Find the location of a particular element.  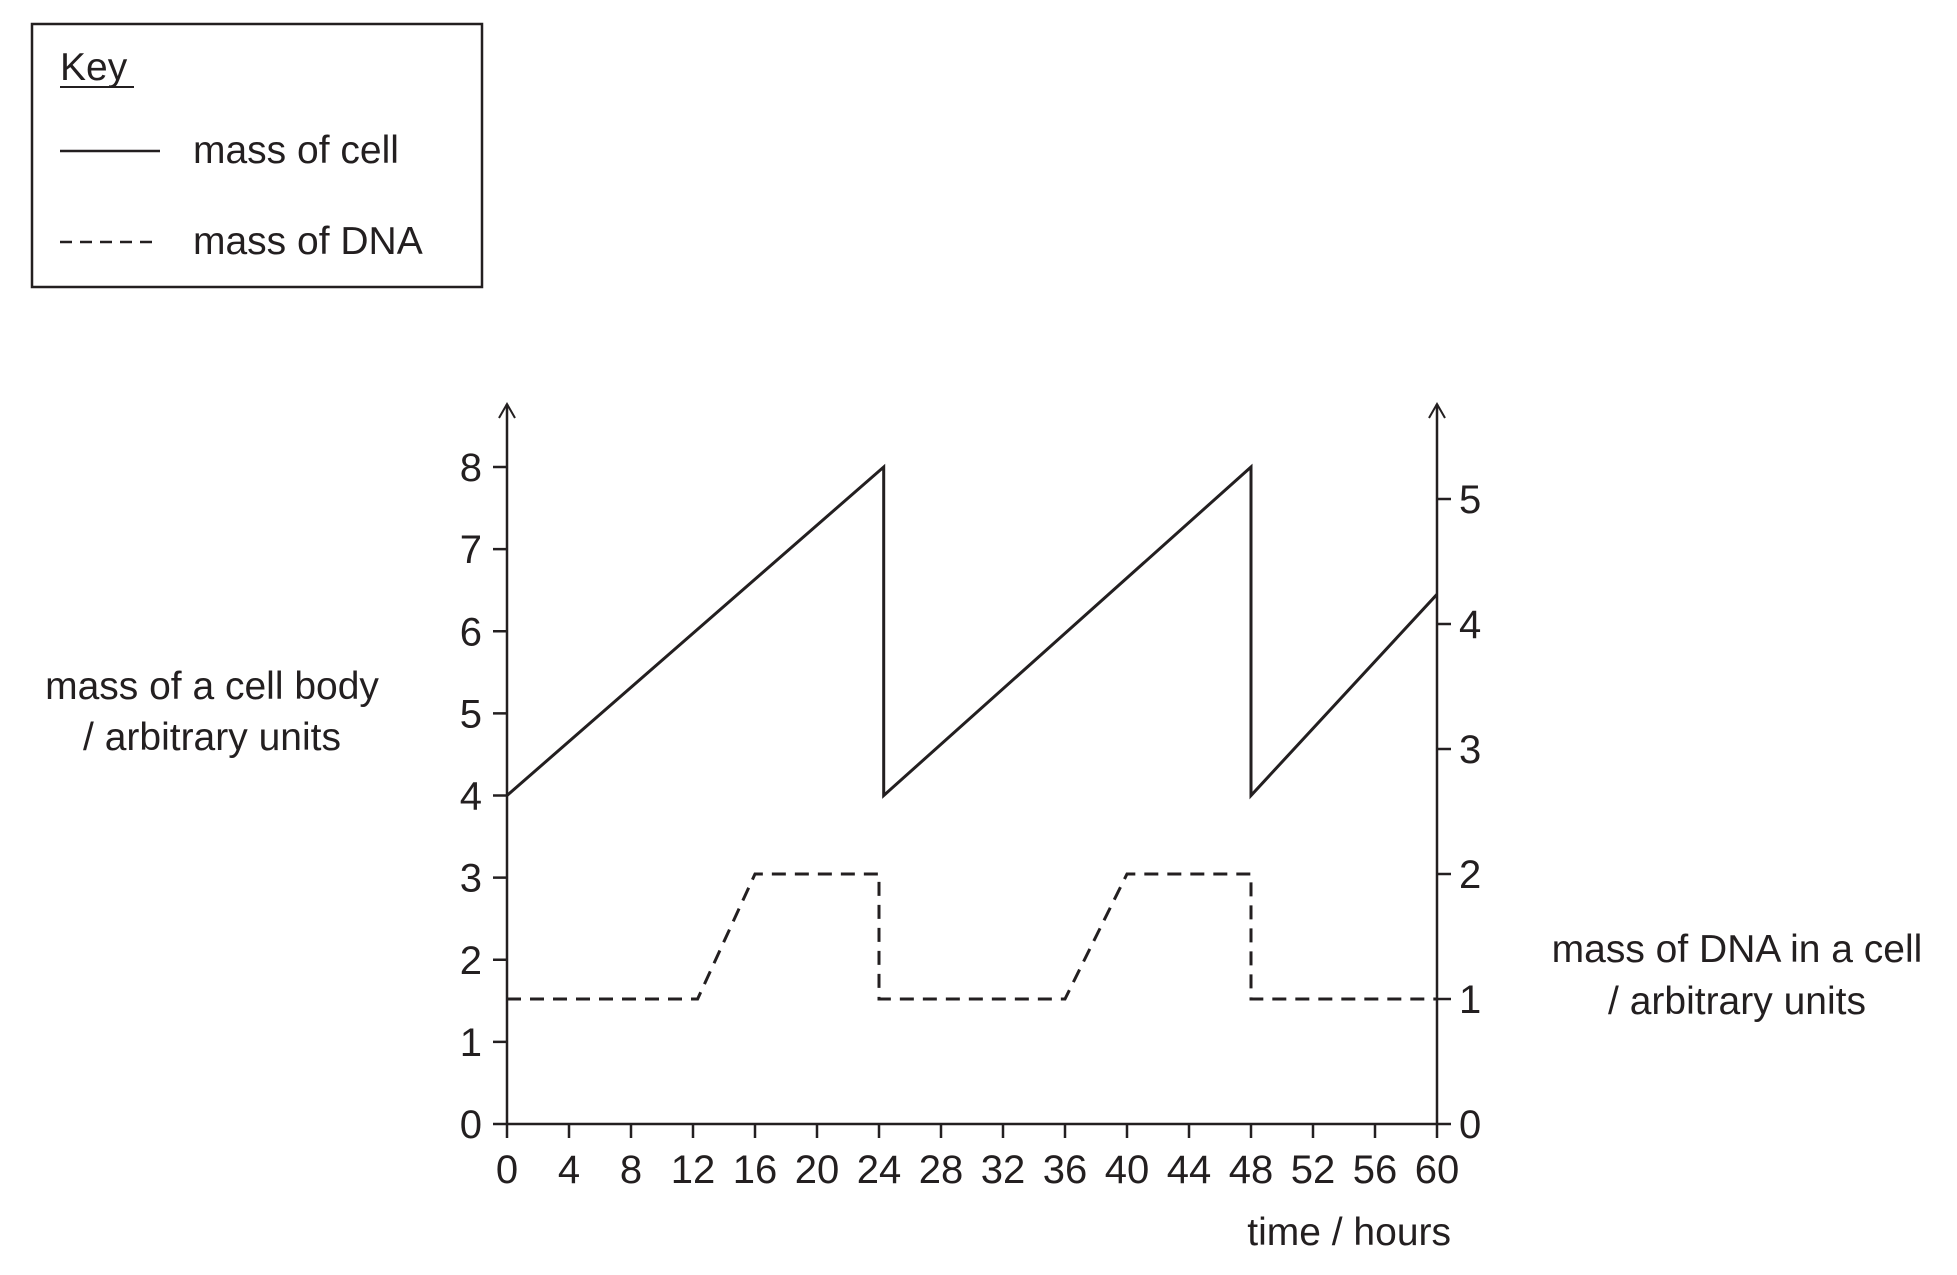

key-box is located at coordinates (257, 155).